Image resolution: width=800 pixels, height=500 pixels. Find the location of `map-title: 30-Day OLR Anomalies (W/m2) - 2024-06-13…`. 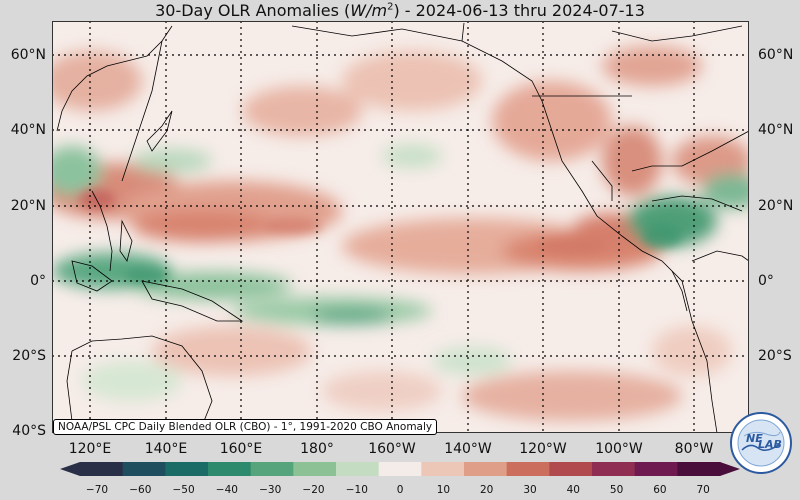

map-title: 30-Day OLR Anomalies (W/m2) - 2024-06-13… is located at coordinates (400, 10).